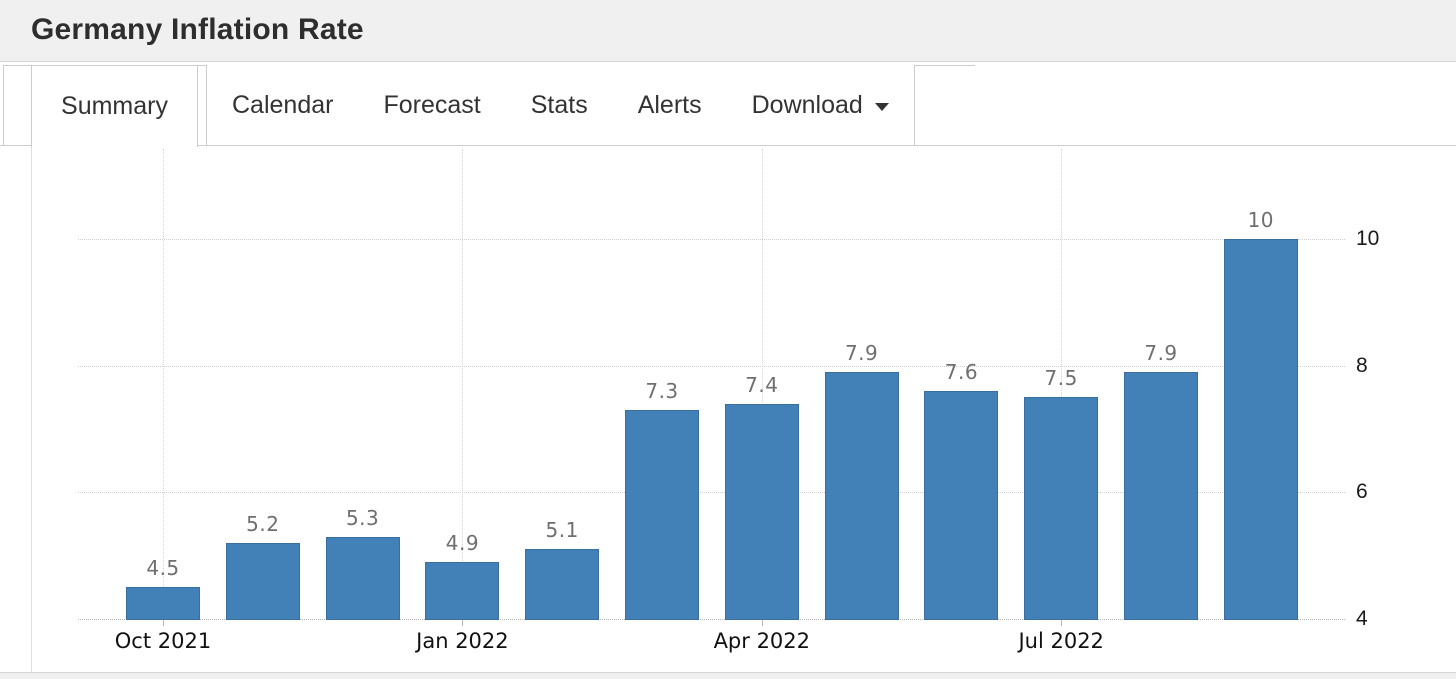 The width and height of the screenshot is (1456, 679). Describe the element at coordinates (728, 145) in the screenshot. I see `tab-bar-bottom-border` at that location.